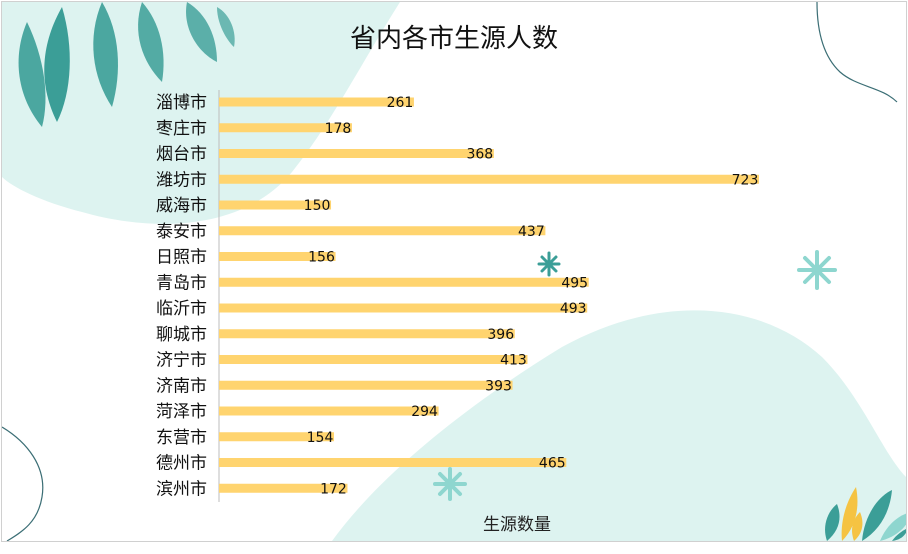 This screenshot has height=554, width=908. Describe the element at coordinates (479, 155) in the screenshot. I see `data-label: 368` at that location.